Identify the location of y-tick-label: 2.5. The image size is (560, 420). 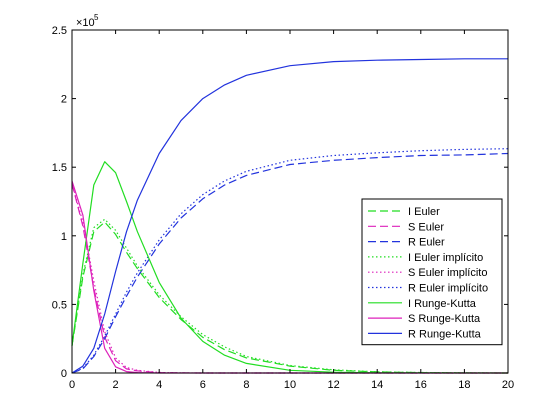
(59, 31).